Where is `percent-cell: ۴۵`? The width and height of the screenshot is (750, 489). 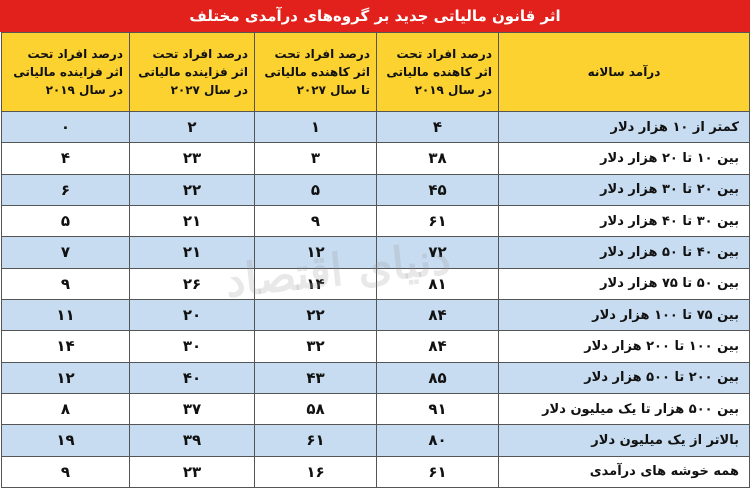 percent-cell: ۴۵ is located at coordinates (437, 189).